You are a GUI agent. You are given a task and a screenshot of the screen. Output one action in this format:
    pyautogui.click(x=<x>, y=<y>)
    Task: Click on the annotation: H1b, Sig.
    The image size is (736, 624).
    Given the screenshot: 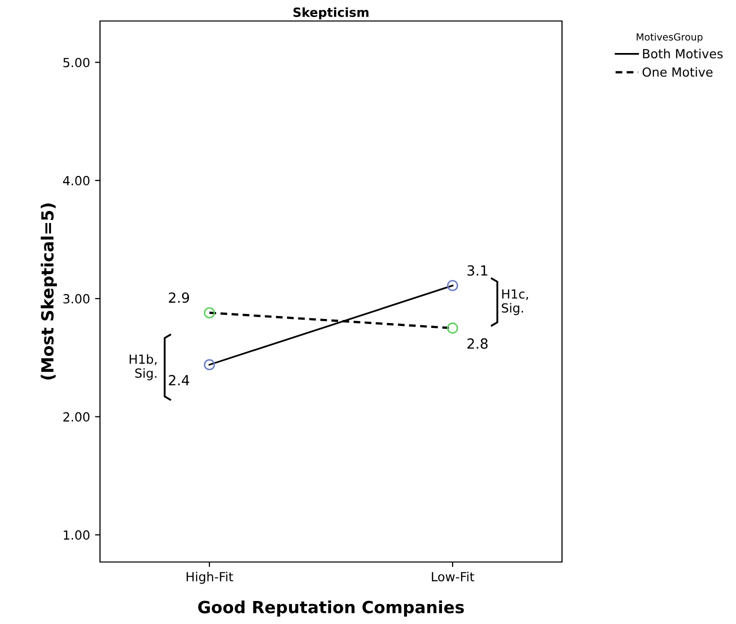 What is the action you would take?
    pyautogui.click(x=143, y=367)
    